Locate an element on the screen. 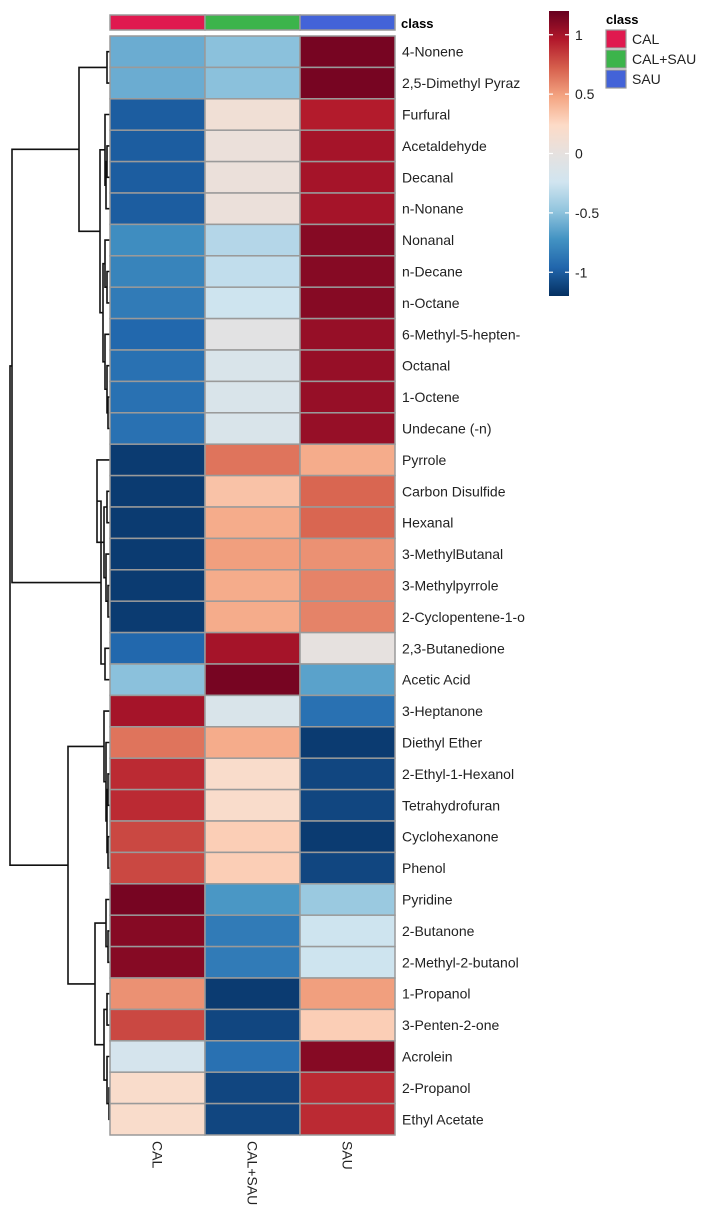 This screenshot has width=713, height=1228. row-label: Undecane (-n) is located at coordinates (447, 429).